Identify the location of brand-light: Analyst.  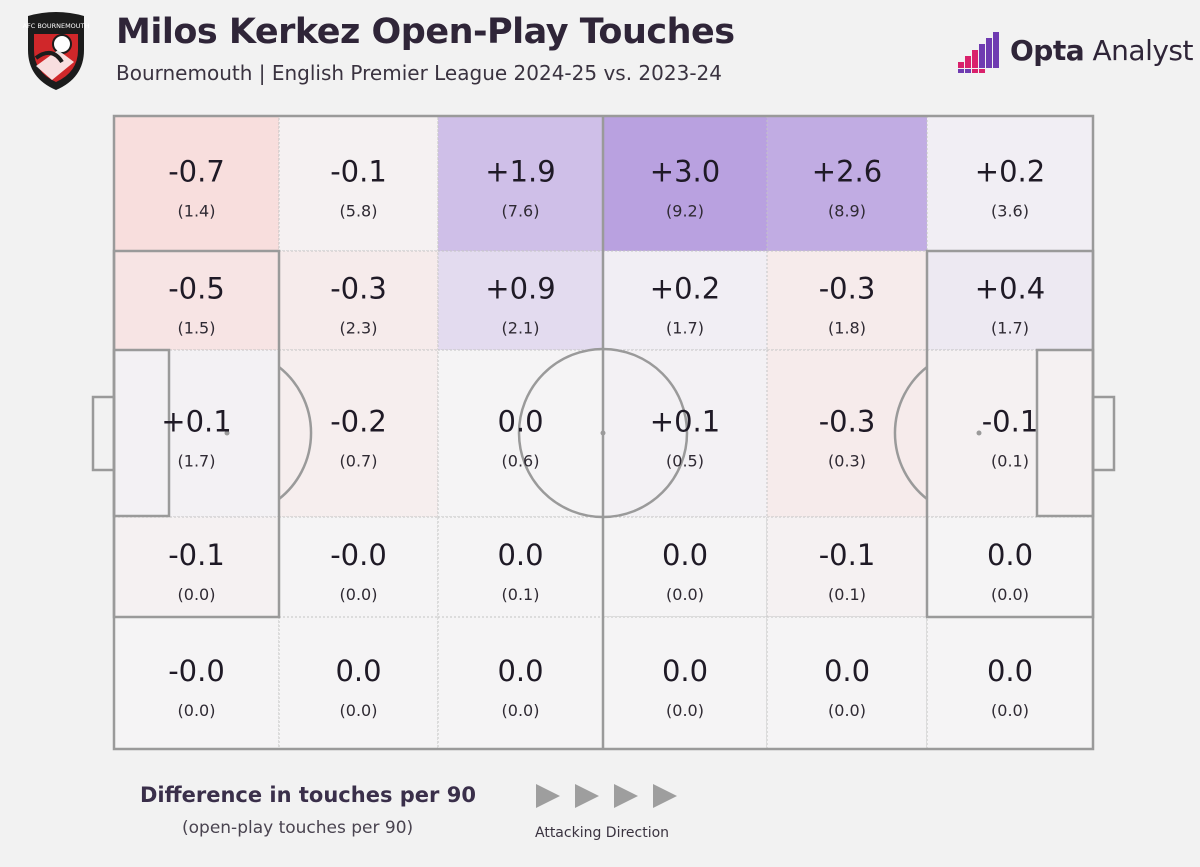
(1139, 50).